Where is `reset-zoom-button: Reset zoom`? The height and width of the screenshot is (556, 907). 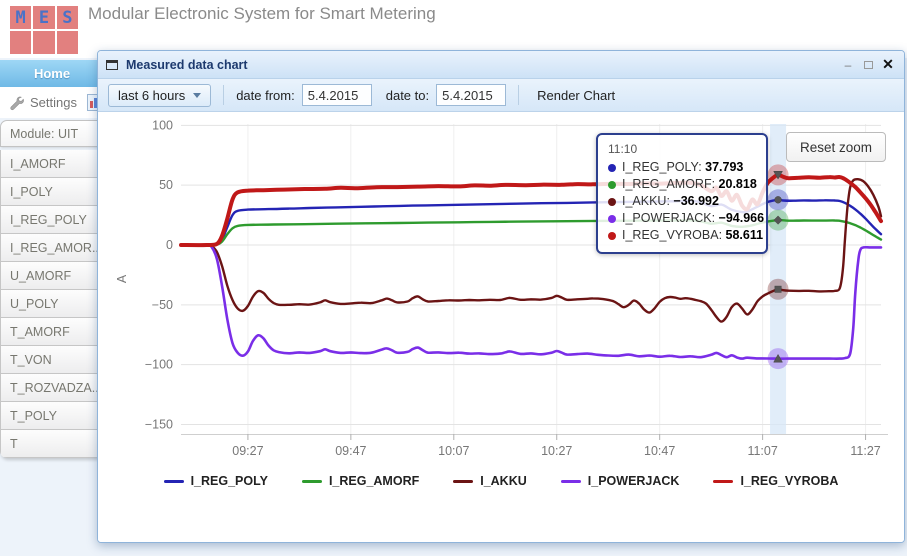
reset-zoom-button: Reset zoom is located at coordinates (836, 147).